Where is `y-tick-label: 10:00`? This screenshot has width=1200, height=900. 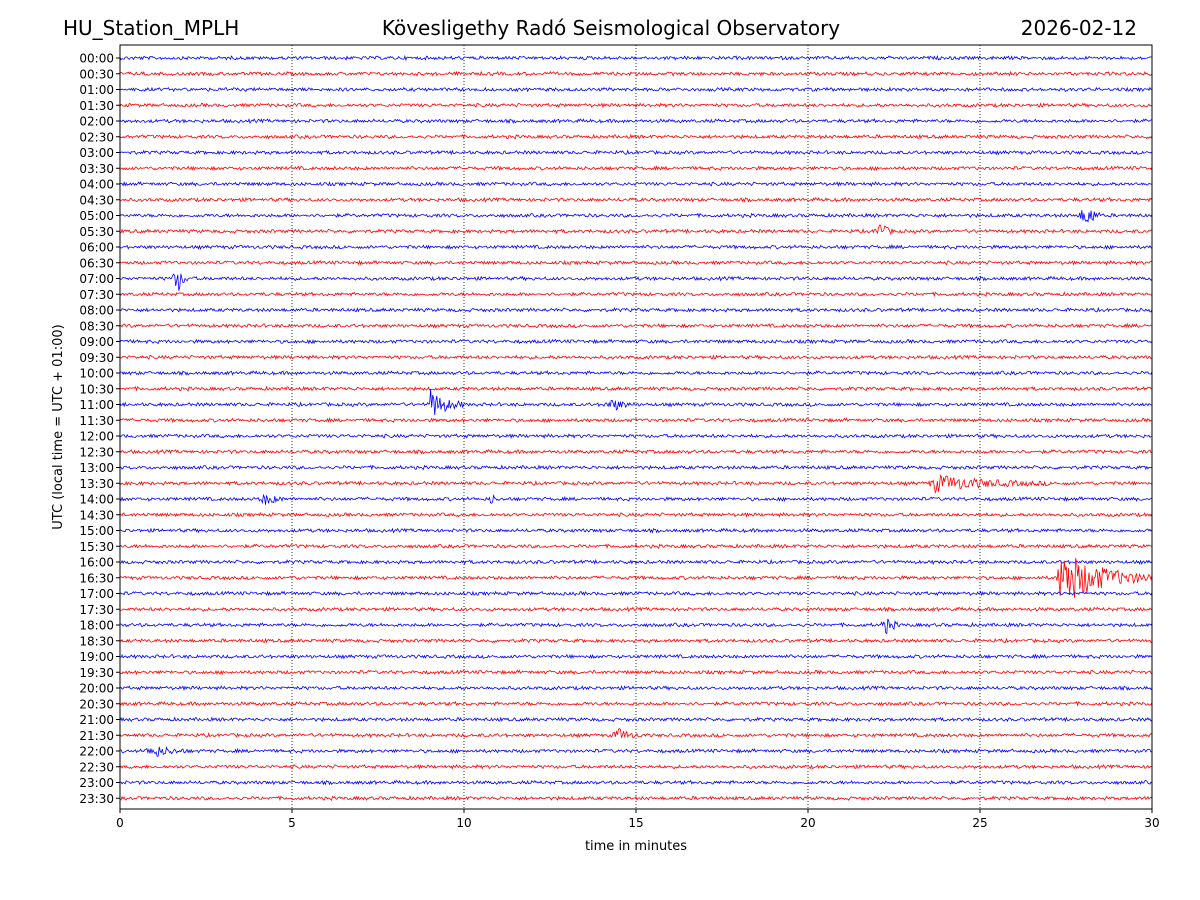 y-tick-label: 10:00 is located at coordinates (96, 374).